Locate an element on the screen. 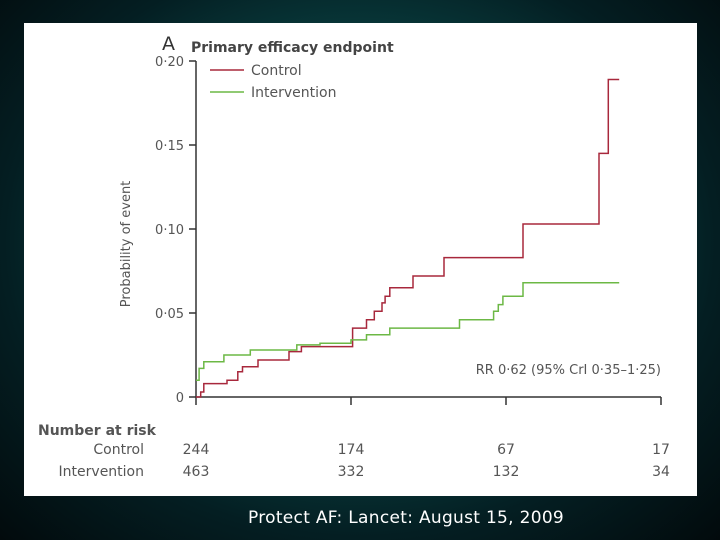  y-tick-label: 0·05 is located at coordinates (169, 314).